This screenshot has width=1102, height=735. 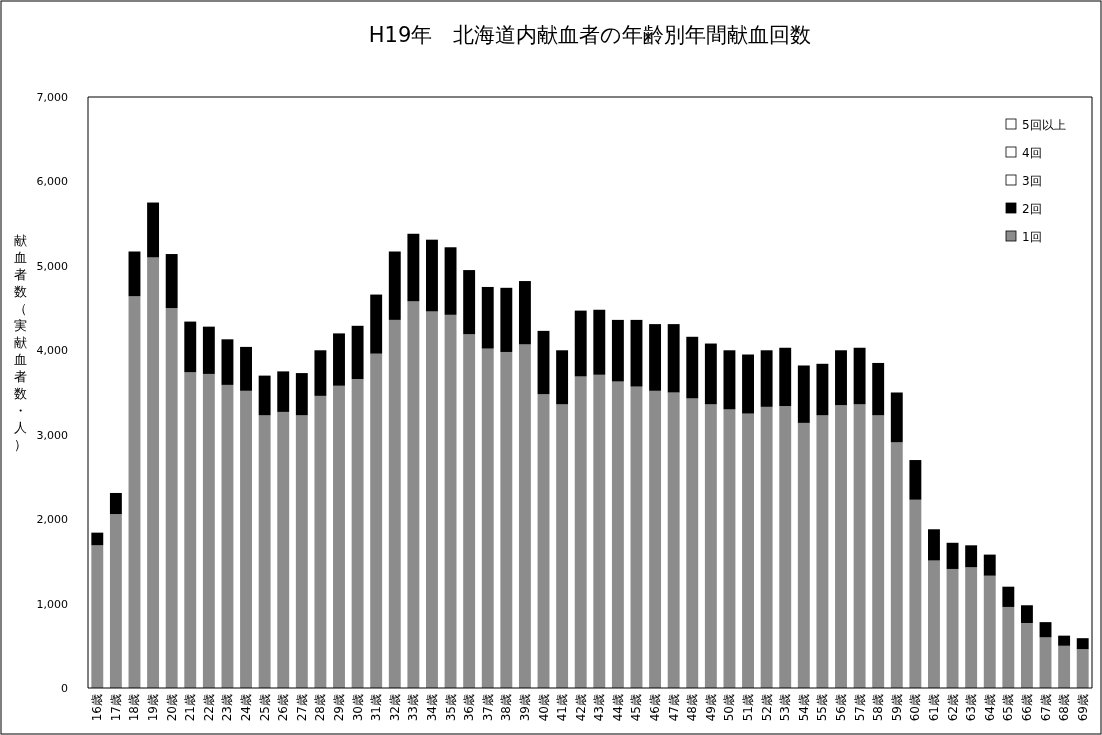 I want to click on x-tick-label: 51歳, so click(x=748, y=708).